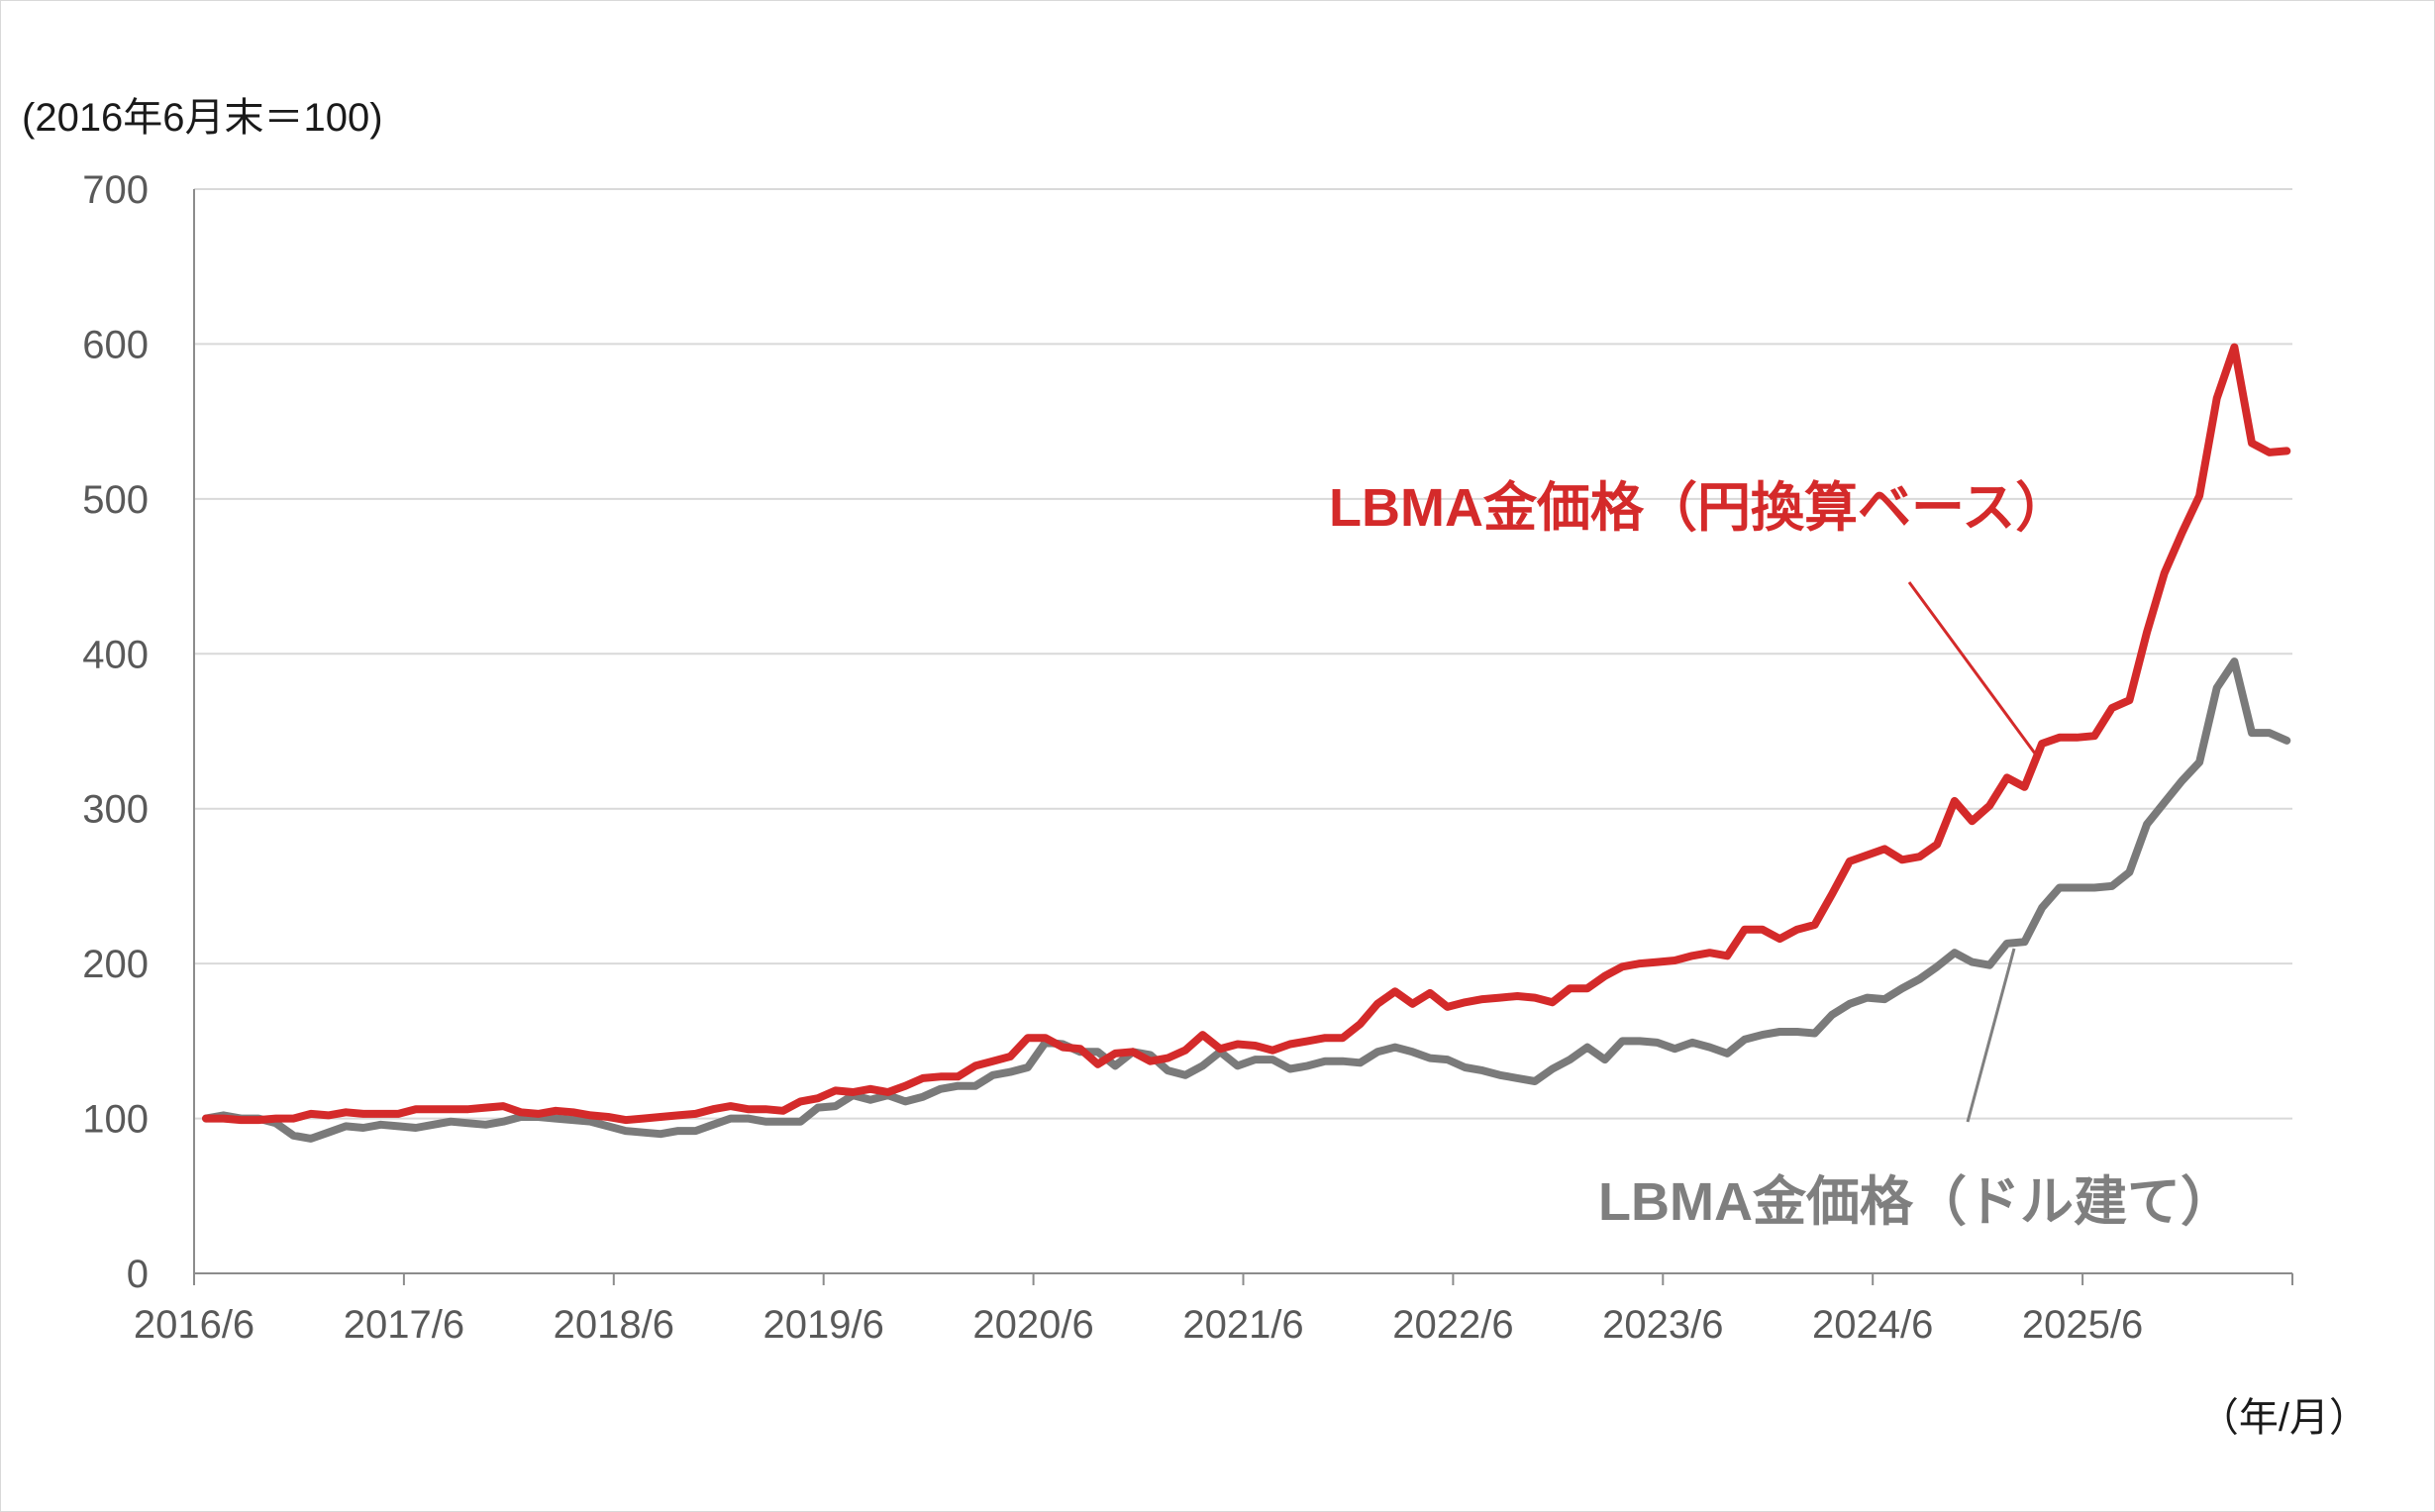 This screenshot has width=2435, height=1512. Describe the element at coordinates (115, 500) in the screenshot. I see `y-tick-label-500: 500` at that location.